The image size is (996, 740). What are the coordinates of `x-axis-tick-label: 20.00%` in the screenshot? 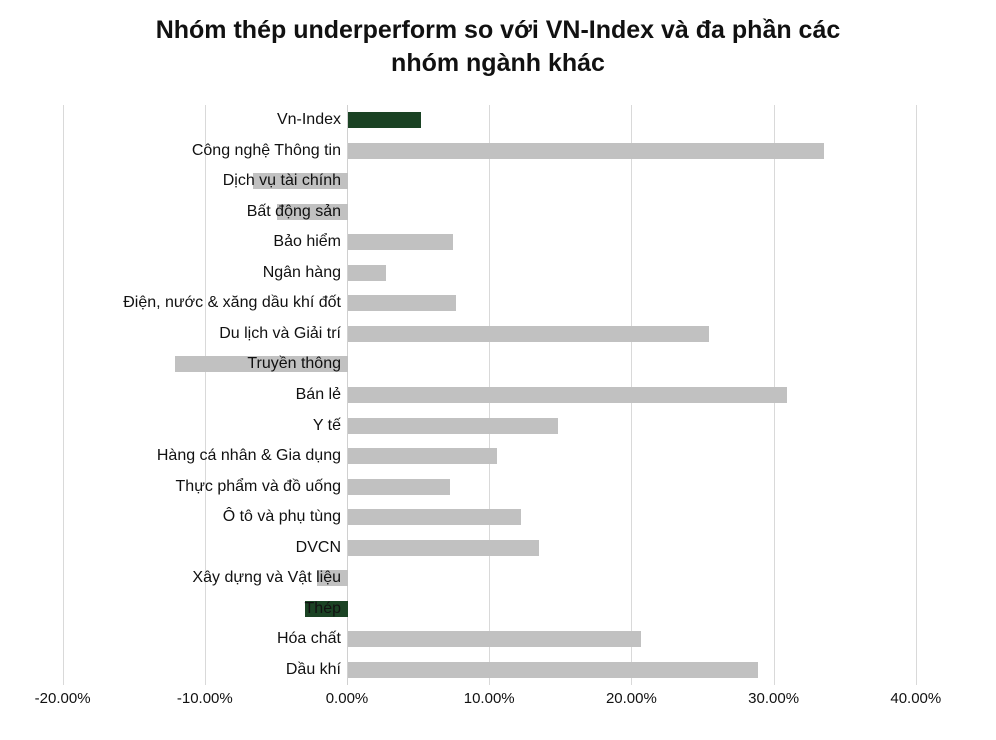 It's located at (631, 698).